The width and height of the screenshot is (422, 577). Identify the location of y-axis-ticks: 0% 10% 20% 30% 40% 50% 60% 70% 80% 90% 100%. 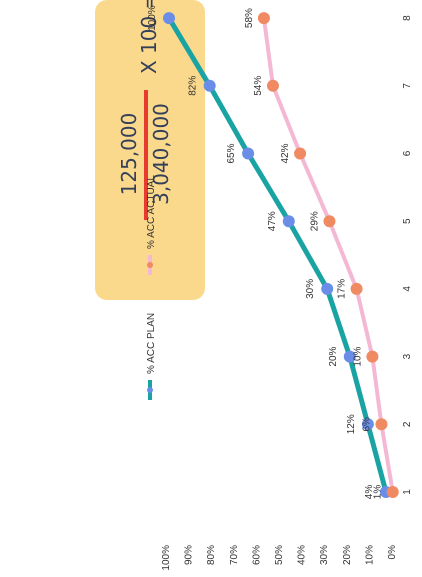
(279, 558).